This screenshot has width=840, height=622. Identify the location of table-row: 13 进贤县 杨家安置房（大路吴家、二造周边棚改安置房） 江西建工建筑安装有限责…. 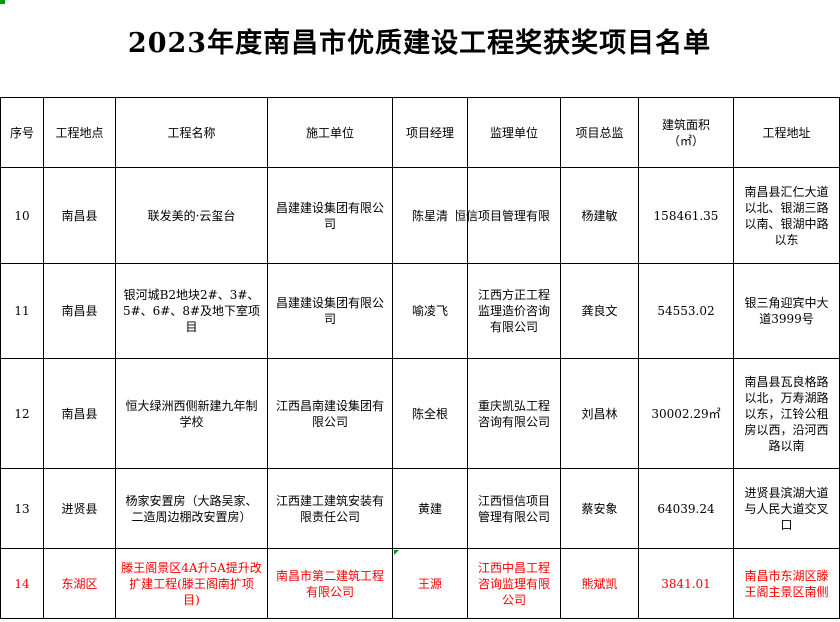
(420, 508).